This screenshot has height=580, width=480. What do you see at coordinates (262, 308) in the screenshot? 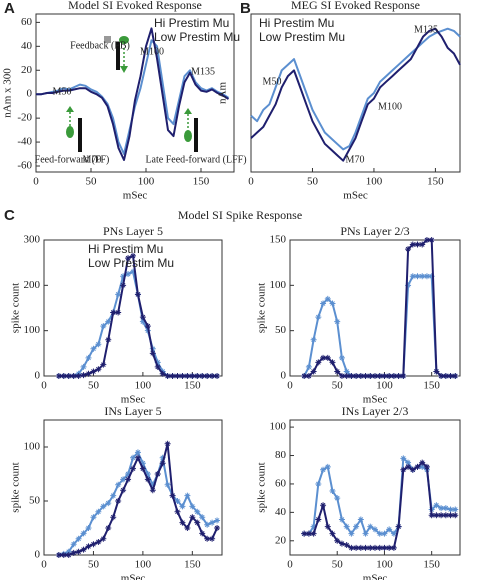
I see `y-axis-label: spike count` at bounding box center [262, 308].